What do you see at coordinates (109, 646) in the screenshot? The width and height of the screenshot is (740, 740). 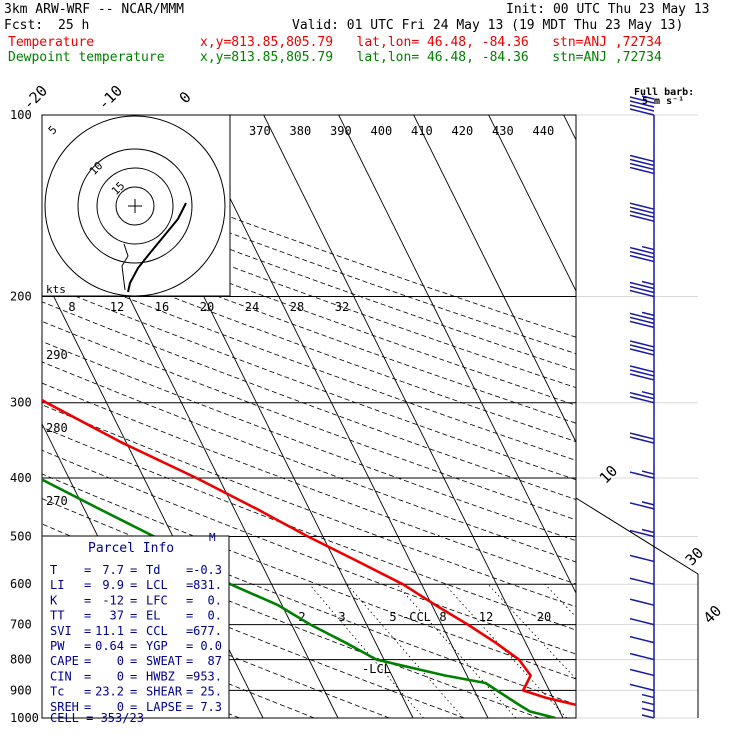 I see `parcel-value: 0.64` at bounding box center [109, 646].